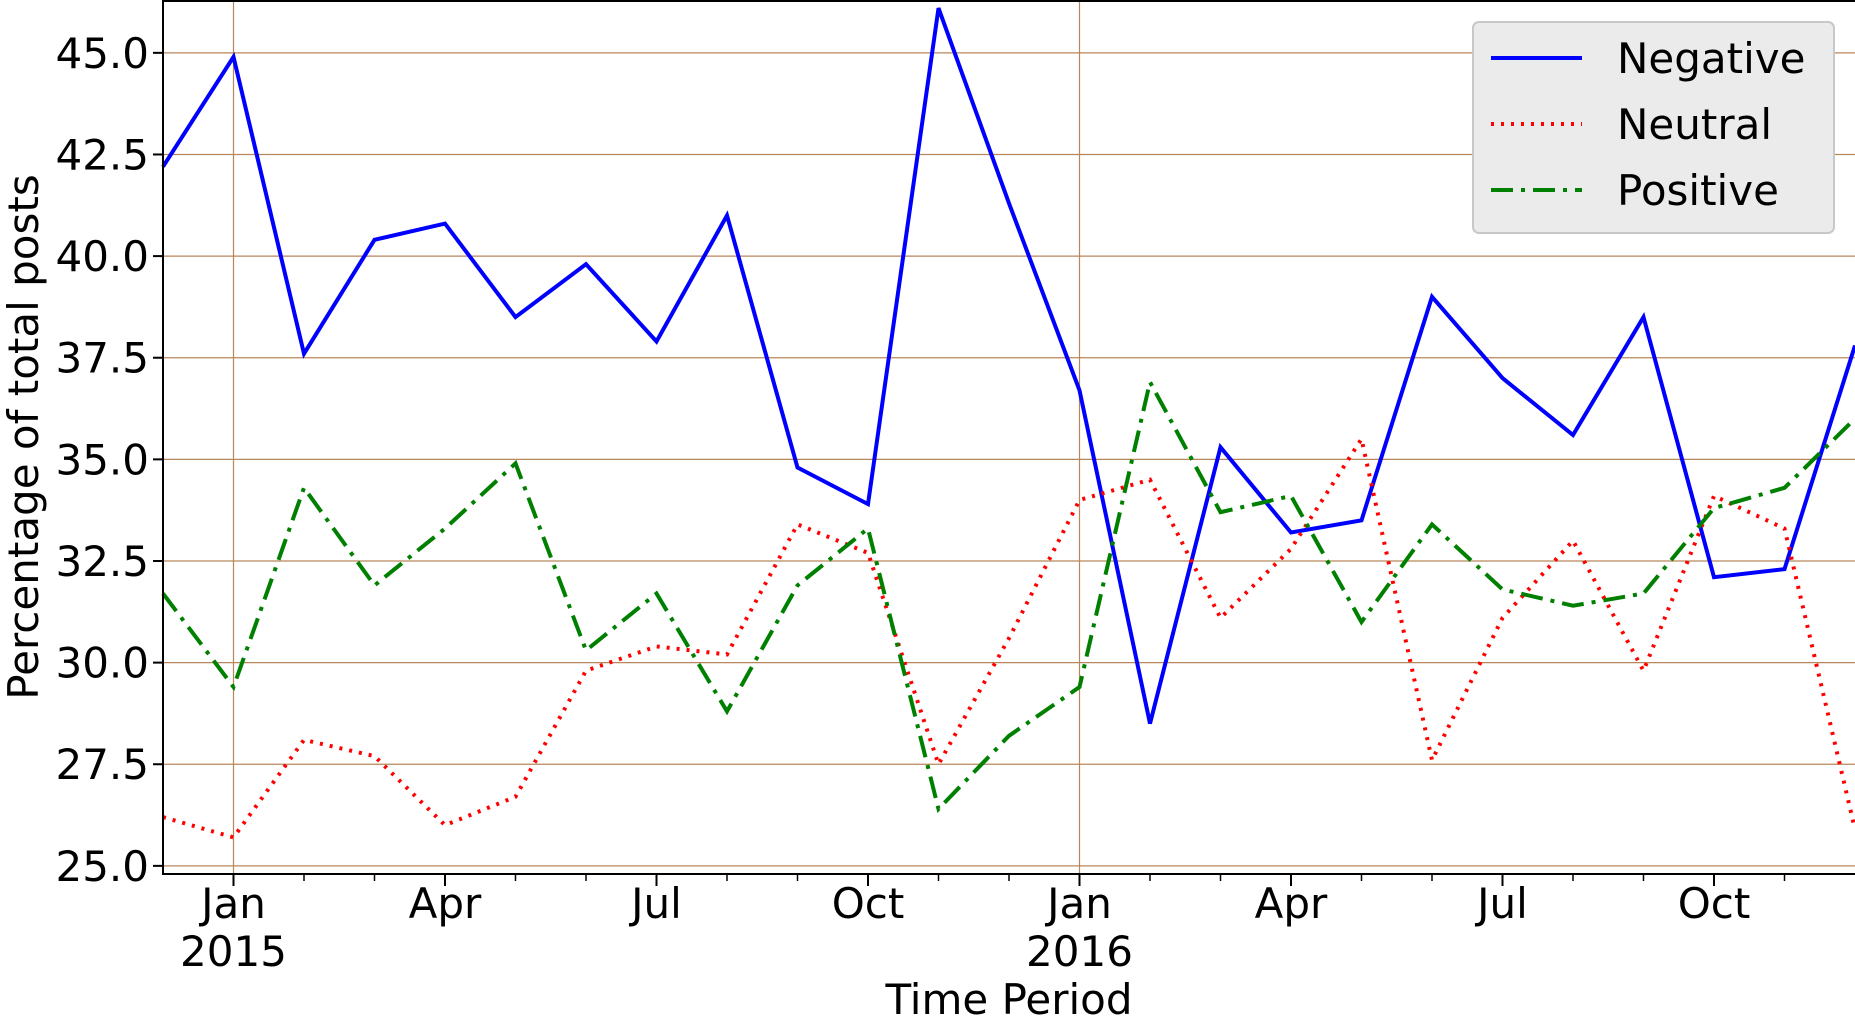 This screenshot has width=1855, height=1022. I want to click on legend-label-positive: Positive, so click(1698, 190).